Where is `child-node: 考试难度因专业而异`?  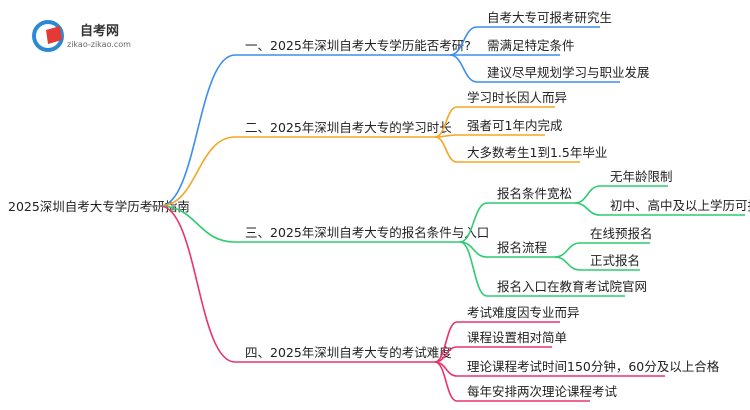
child-node: 考试难度因专业而异 is located at coordinates (523, 312).